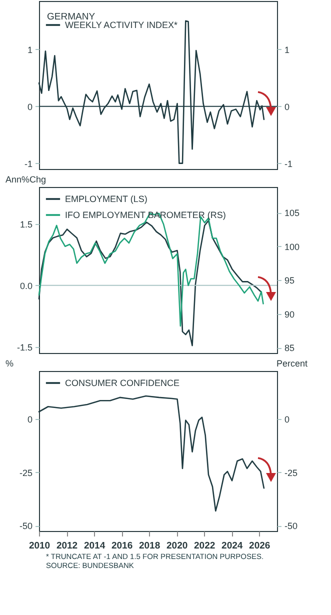 The height and width of the screenshot is (615, 331). I want to click on y-tick-label: 1, so click(29, 49).